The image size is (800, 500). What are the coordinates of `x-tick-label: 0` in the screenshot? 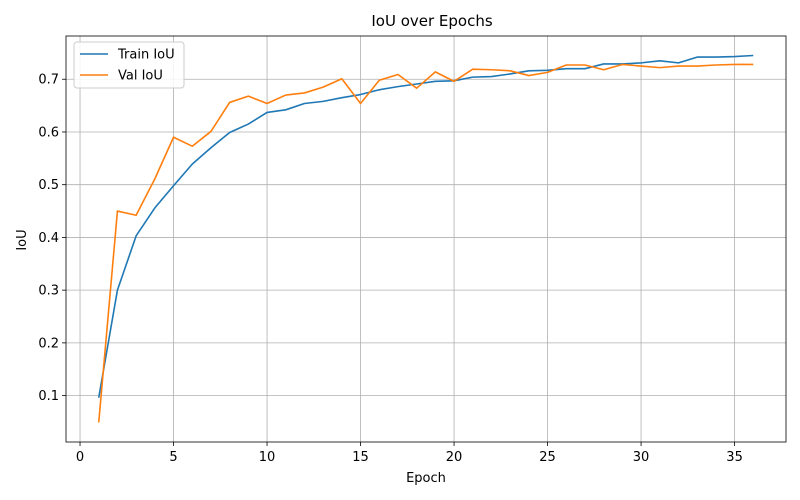 It's located at (80, 457).